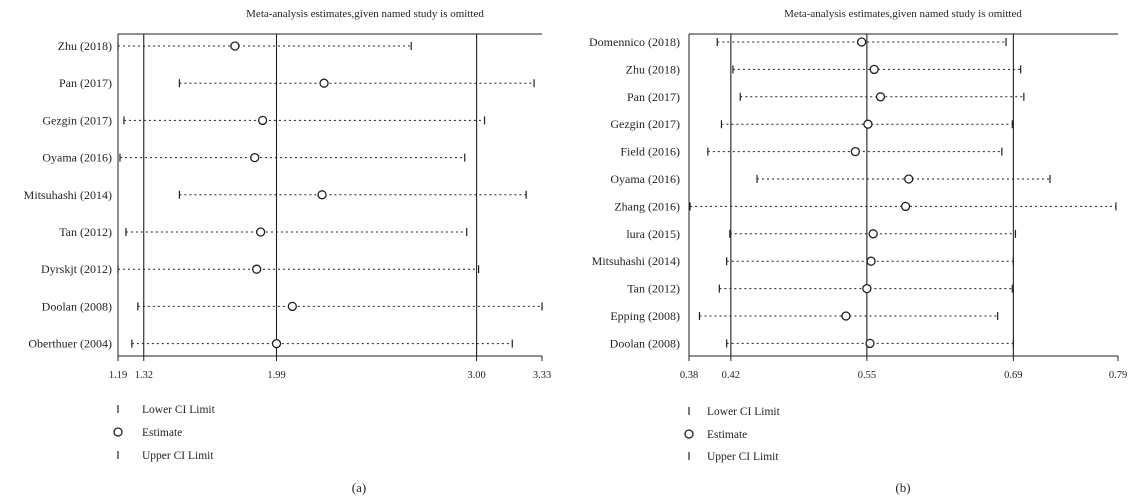 The image size is (1136, 502). What do you see at coordinates (118, 375) in the screenshot?
I see `x-tick-label: 1.19` at bounding box center [118, 375].